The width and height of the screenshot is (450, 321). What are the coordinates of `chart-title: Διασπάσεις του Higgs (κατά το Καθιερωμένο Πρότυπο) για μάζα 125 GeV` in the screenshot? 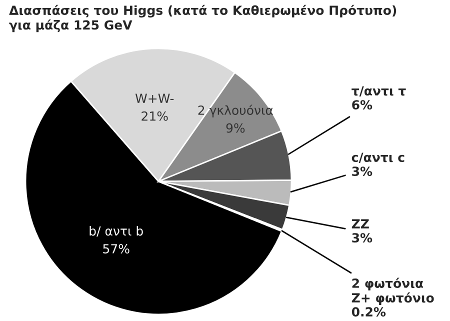 It's located at (202, 18).